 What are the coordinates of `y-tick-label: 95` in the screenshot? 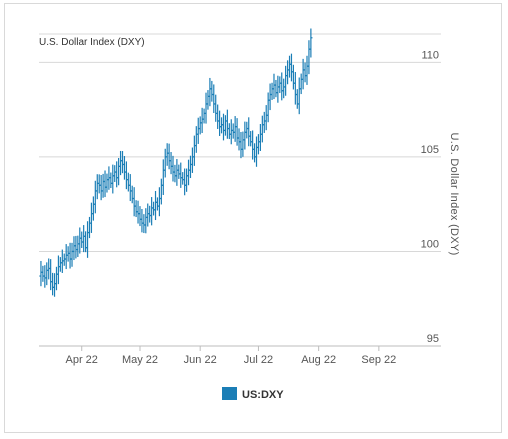 It's located at (433, 339).